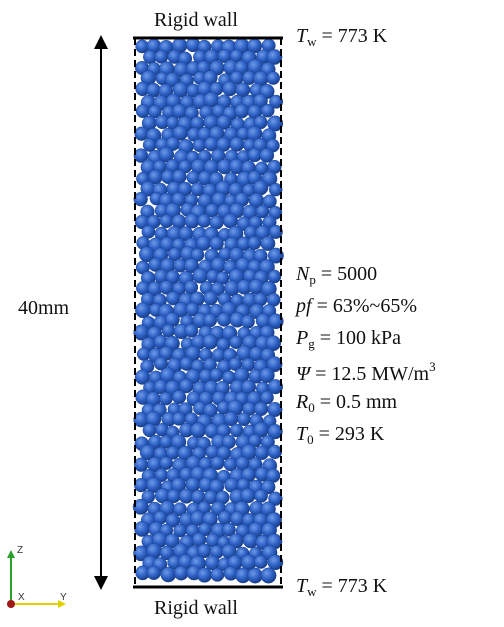 The height and width of the screenshot is (627, 504). I want to click on axis-y-label: Y, so click(63, 597).